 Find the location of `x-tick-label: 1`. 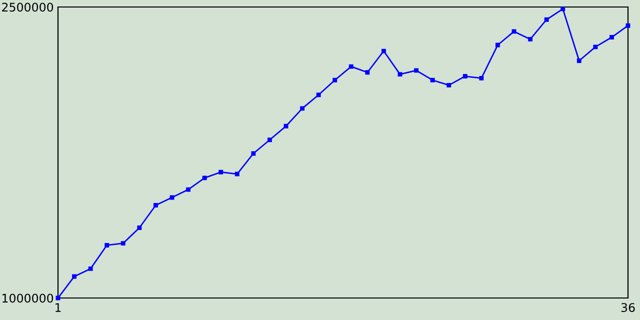

x-tick-label: 1 is located at coordinates (58, 307).